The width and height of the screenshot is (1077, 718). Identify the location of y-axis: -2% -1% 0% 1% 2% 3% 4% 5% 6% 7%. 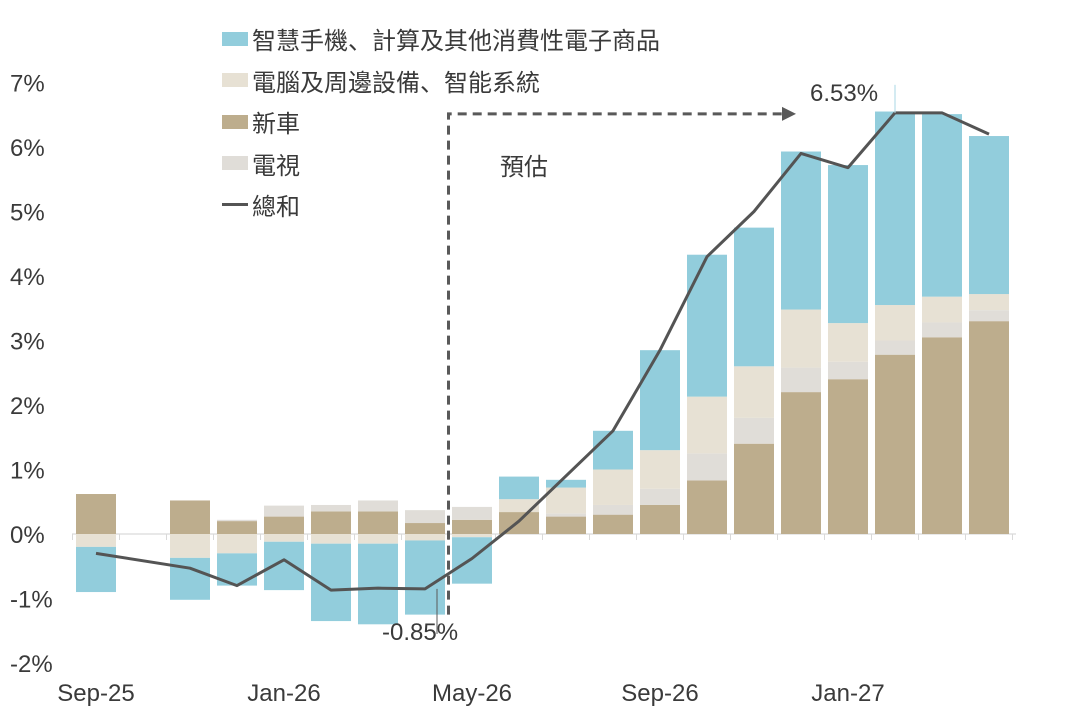
(31, 375).